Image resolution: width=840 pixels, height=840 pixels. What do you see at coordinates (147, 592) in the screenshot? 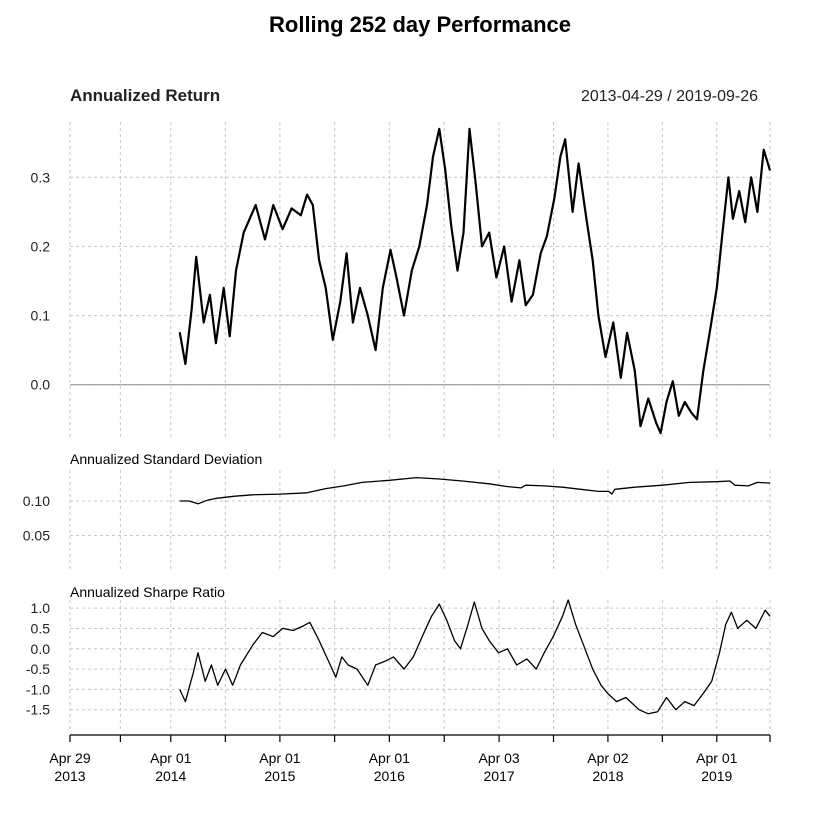
I see `panel-title-sharpe: Annualized Sharpe Ratio` at bounding box center [147, 592].